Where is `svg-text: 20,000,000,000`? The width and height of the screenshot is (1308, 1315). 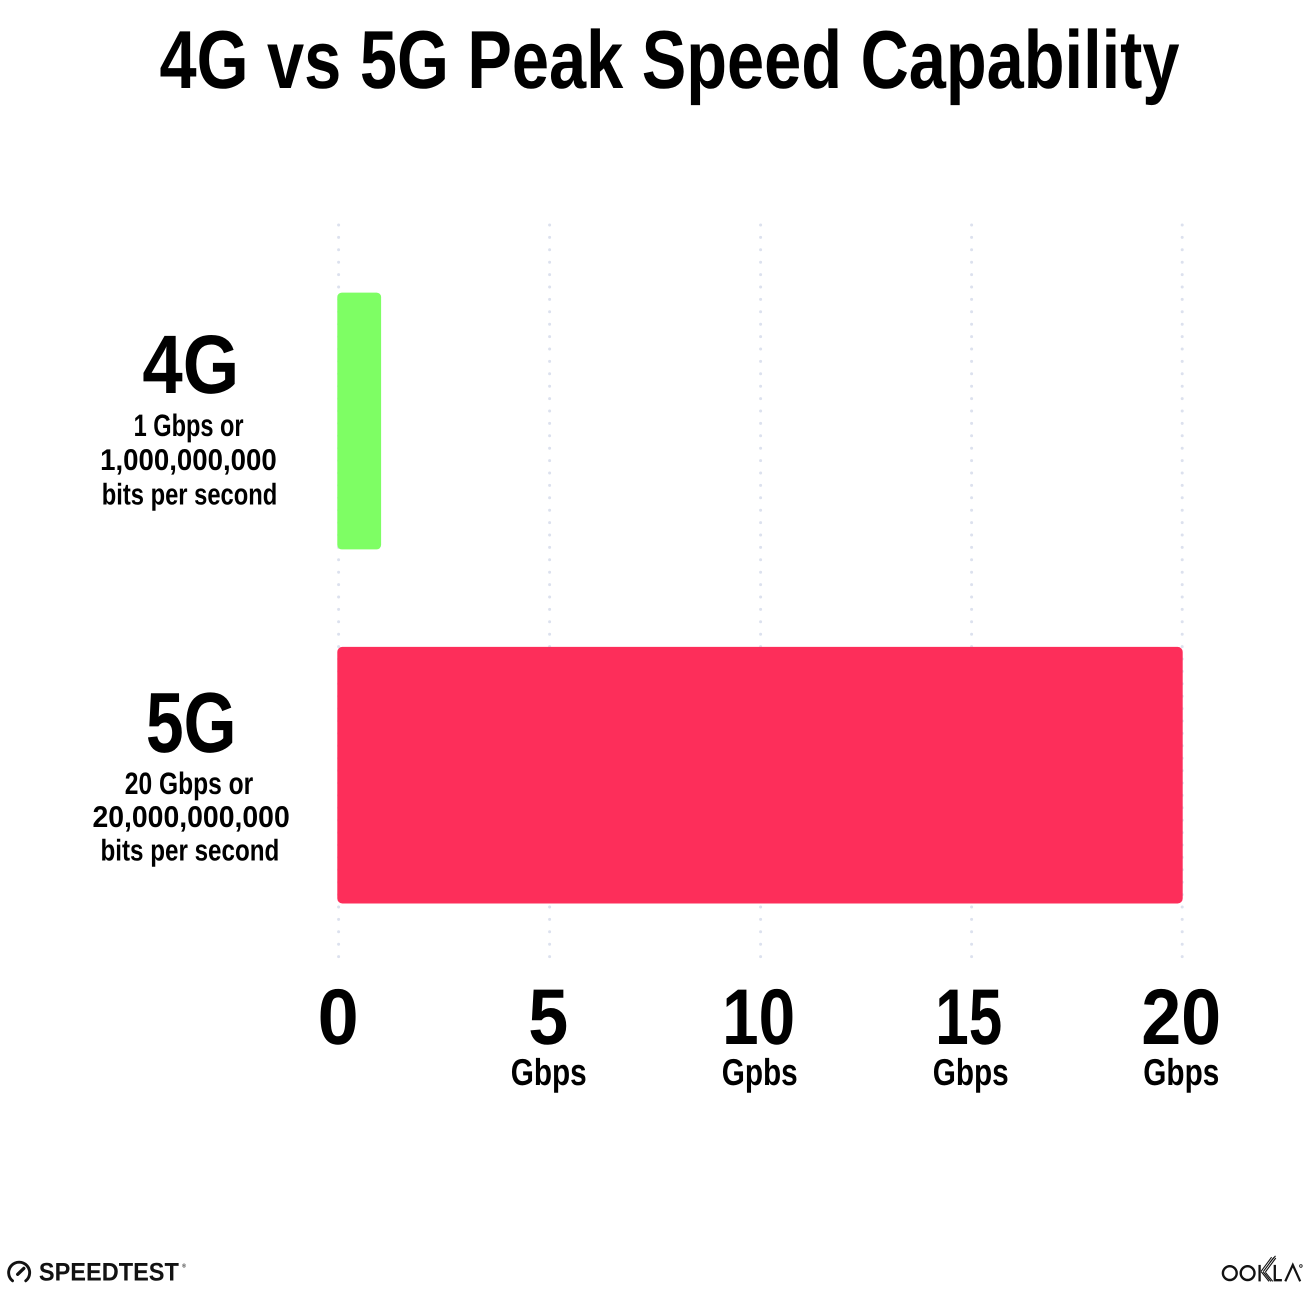 svg-text: 20,000,000,000 is located at coordinates (190, 817).